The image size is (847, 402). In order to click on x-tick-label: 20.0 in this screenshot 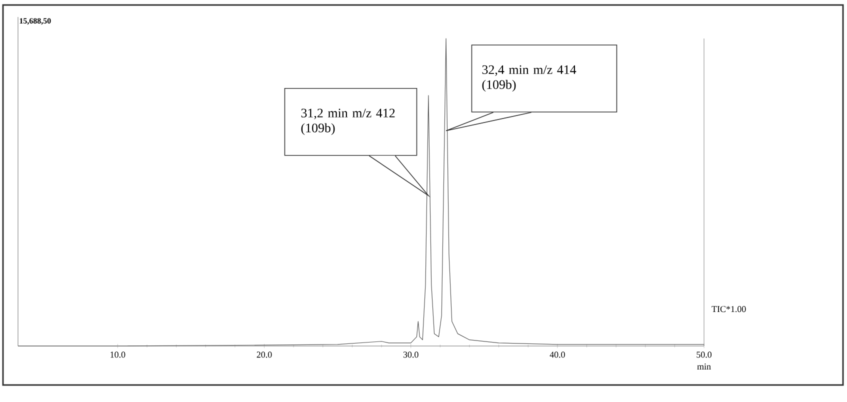, I will do `click(264, 355)`.